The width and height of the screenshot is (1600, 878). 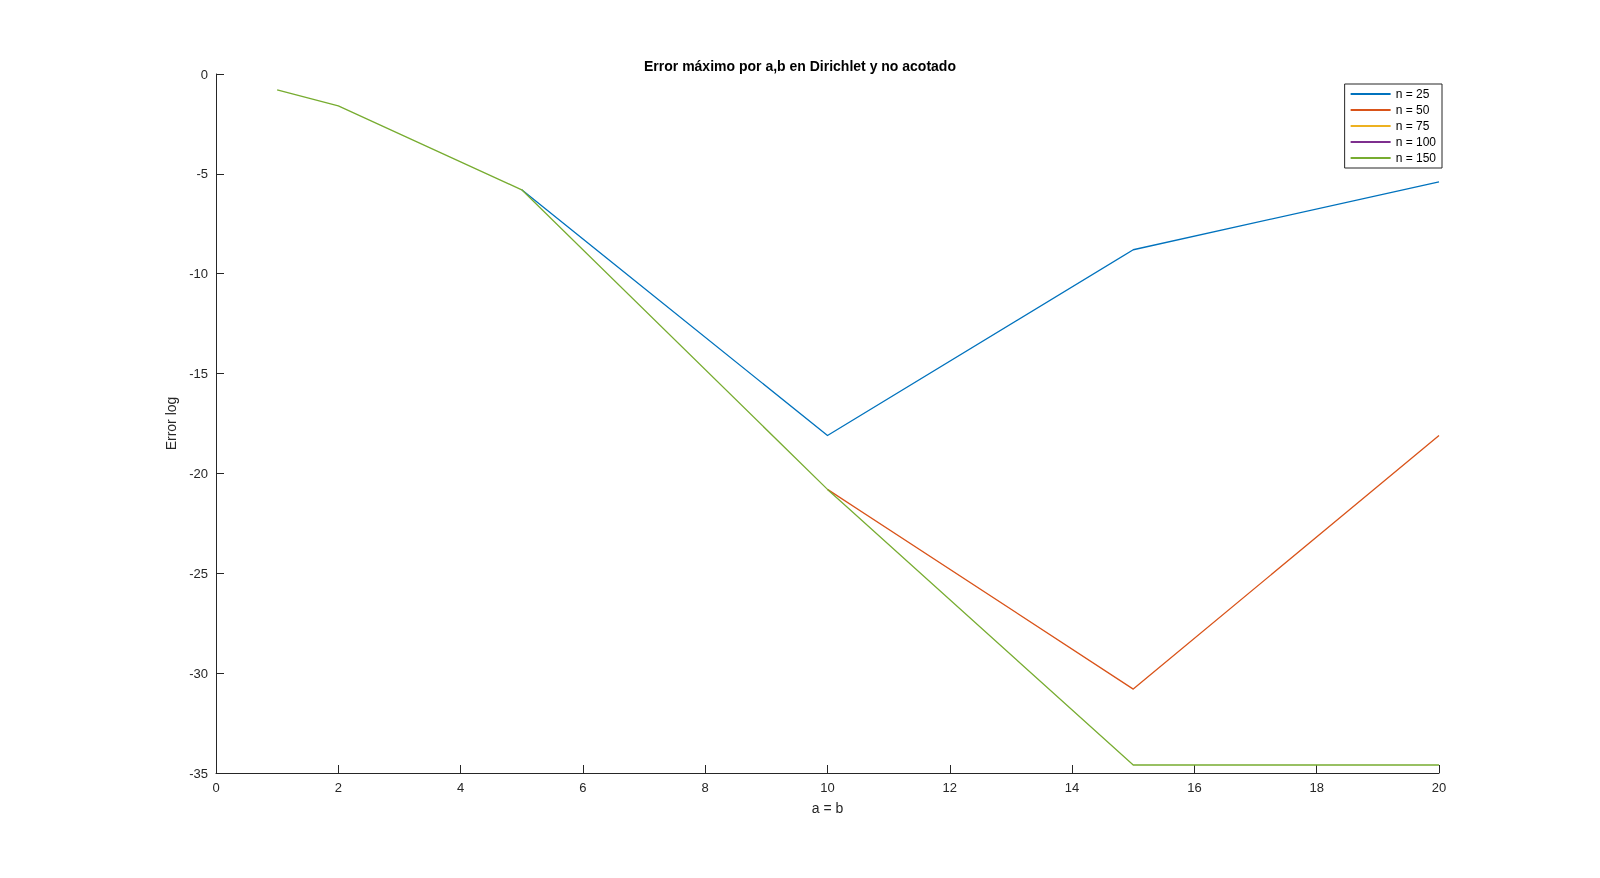 What do you see at coordinates (1416, 142) in the screenshot?
I see `legend-label: n = 100` at bounding box center [1416, 142].